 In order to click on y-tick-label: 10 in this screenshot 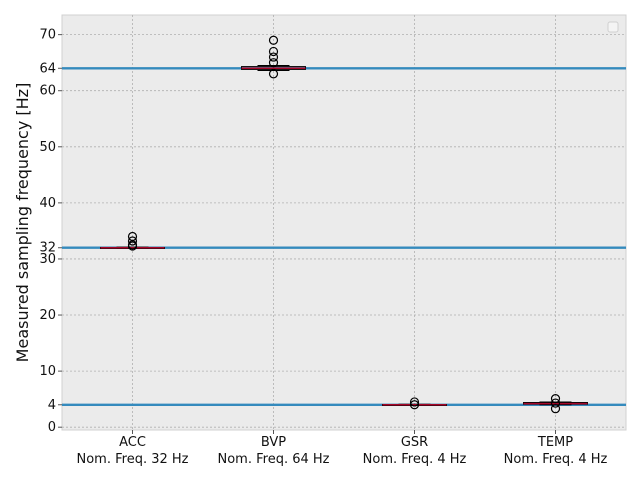, I will do `click(47, 371)`.